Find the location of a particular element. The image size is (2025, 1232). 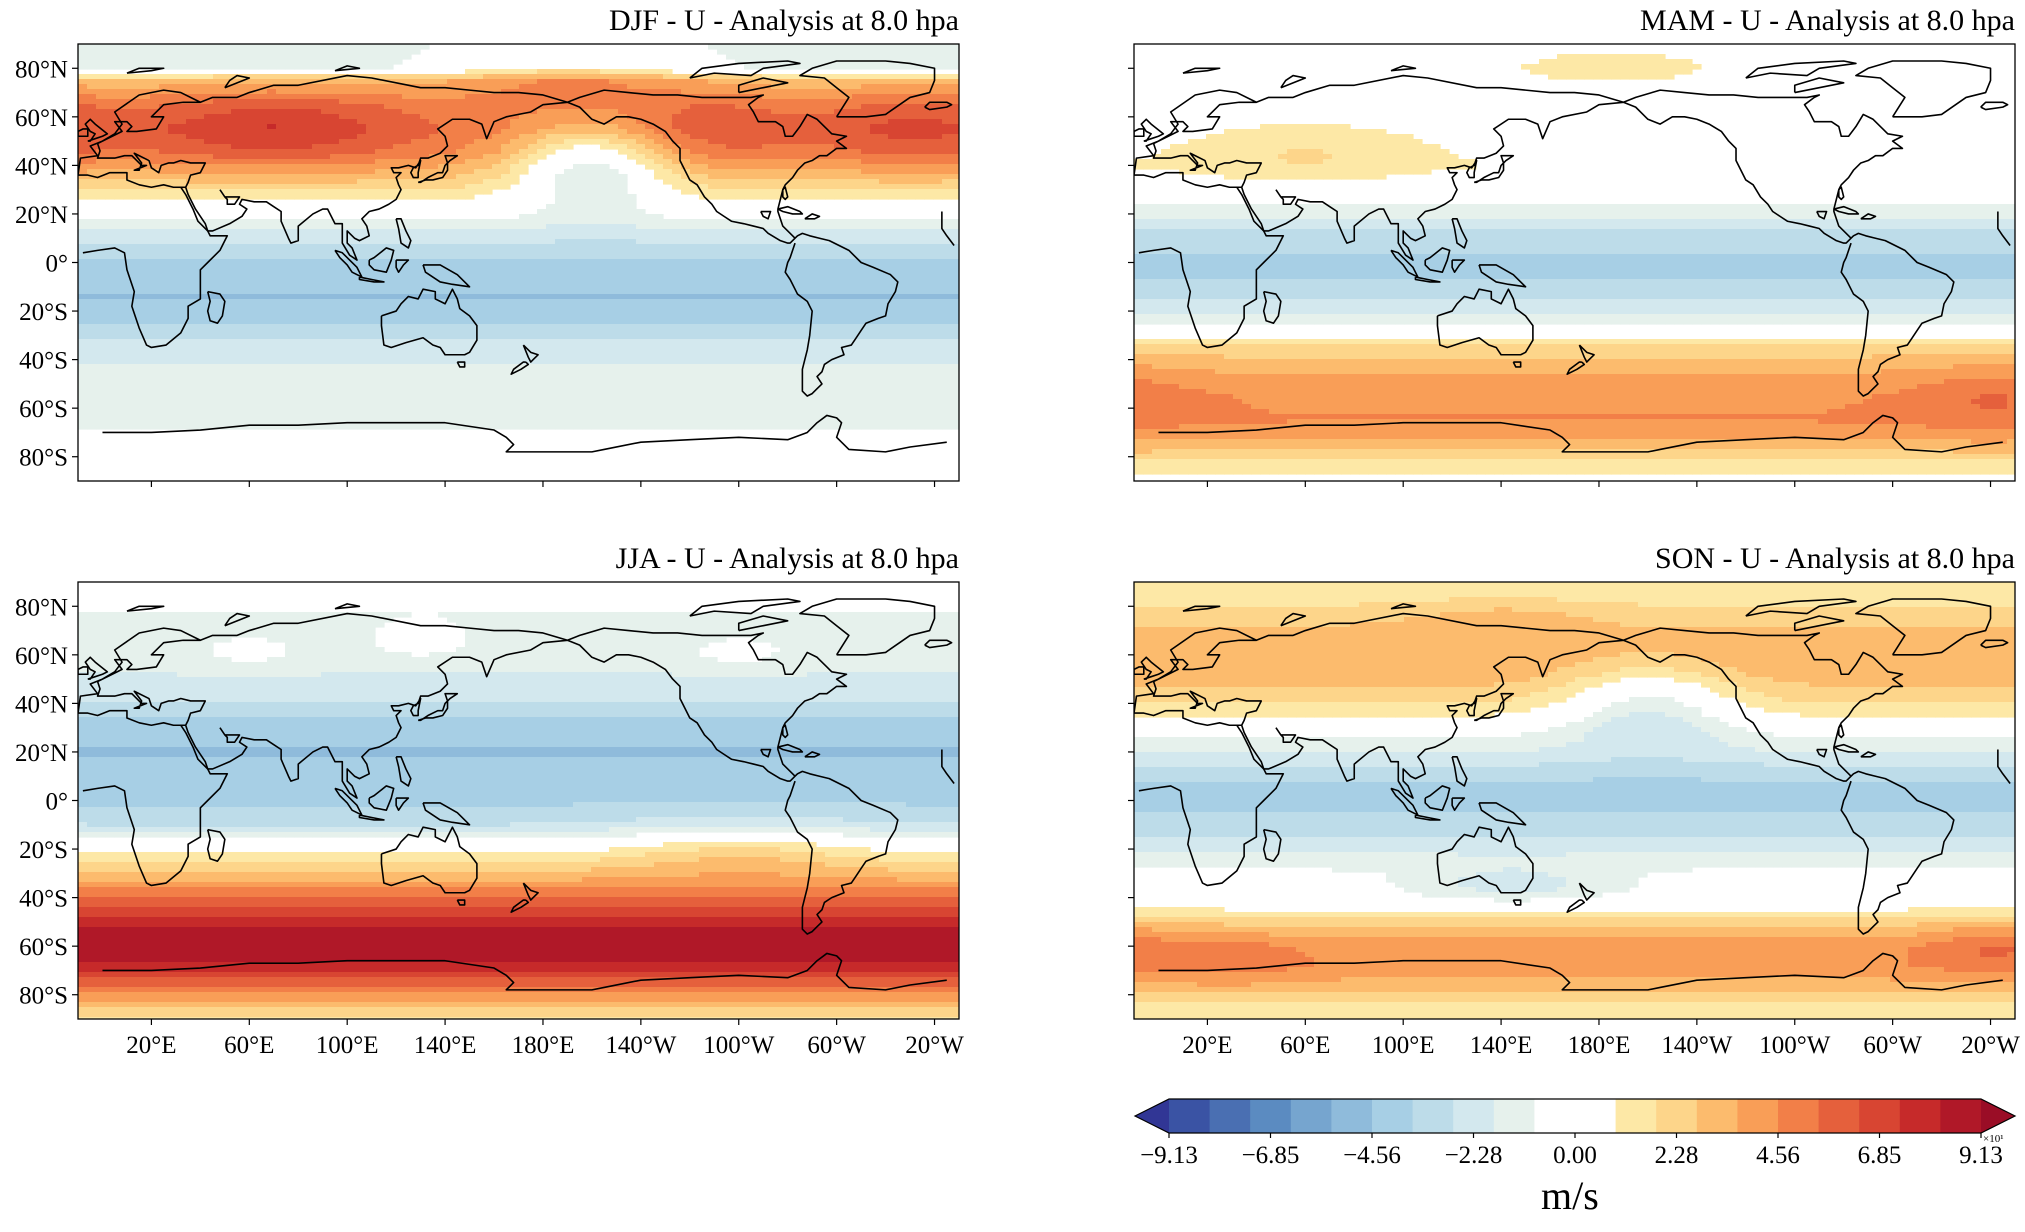

colorbar-min-arrow is located at coordinates (1152, 1116).